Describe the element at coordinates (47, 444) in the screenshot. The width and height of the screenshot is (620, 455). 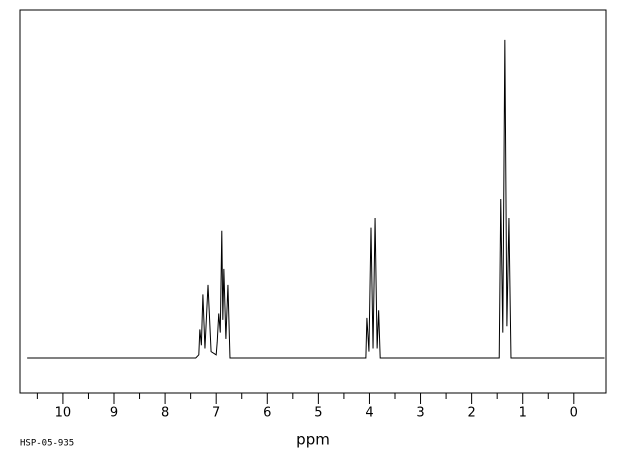
I see `spectrum-code: HSP-05-935` at that location.